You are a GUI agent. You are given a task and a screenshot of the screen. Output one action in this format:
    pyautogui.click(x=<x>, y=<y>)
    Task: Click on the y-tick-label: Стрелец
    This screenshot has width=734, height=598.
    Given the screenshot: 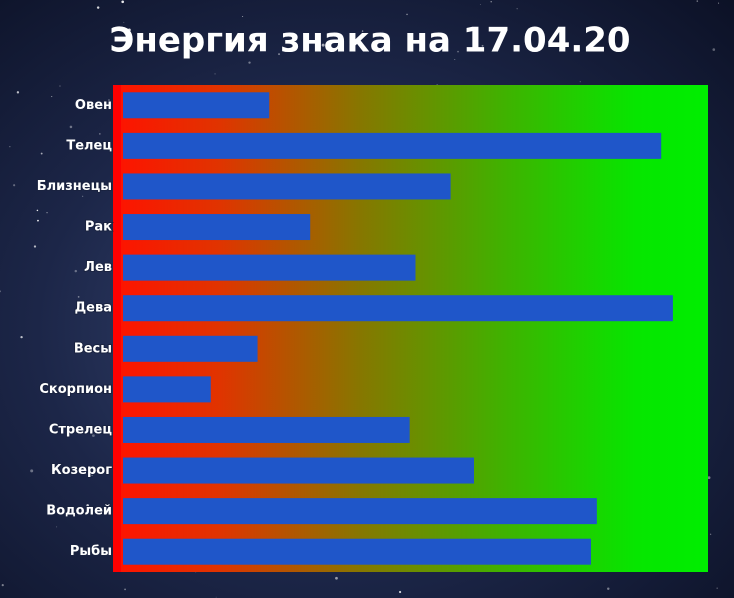 What is the action you would take?
    pyautogui.click(x=81, y=429)
    